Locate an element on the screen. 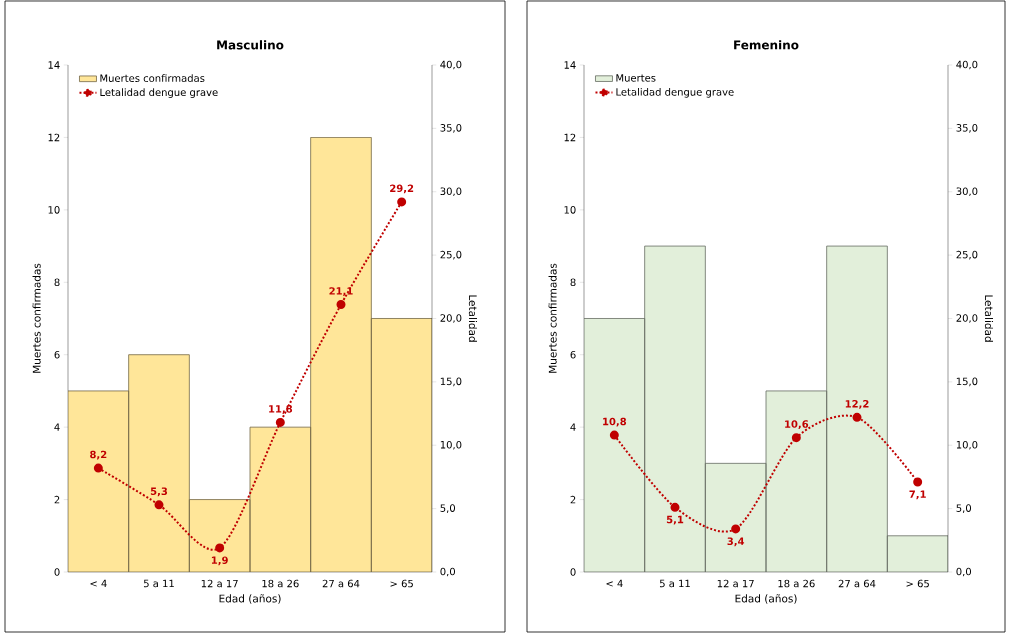 The image size is (1010, 633). data-label: 5,1 is located at coordinates (675, 520).